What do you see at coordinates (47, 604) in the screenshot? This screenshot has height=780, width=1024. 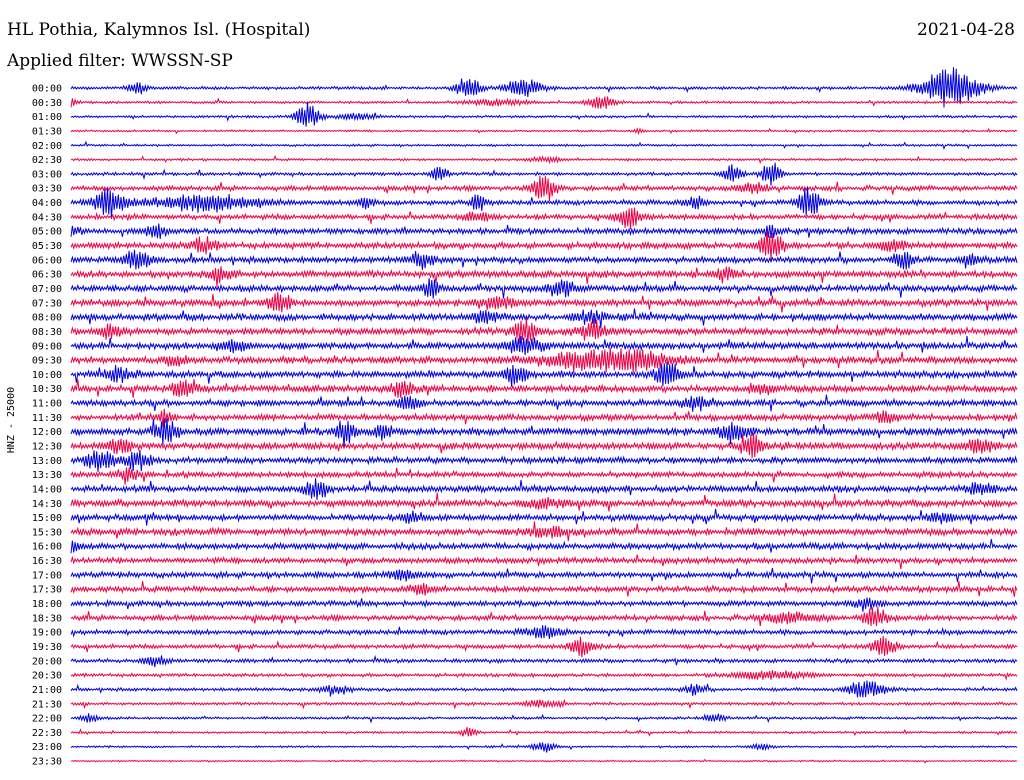 I see `time-tick-label: 18:00` at bounding box center [47, 604].